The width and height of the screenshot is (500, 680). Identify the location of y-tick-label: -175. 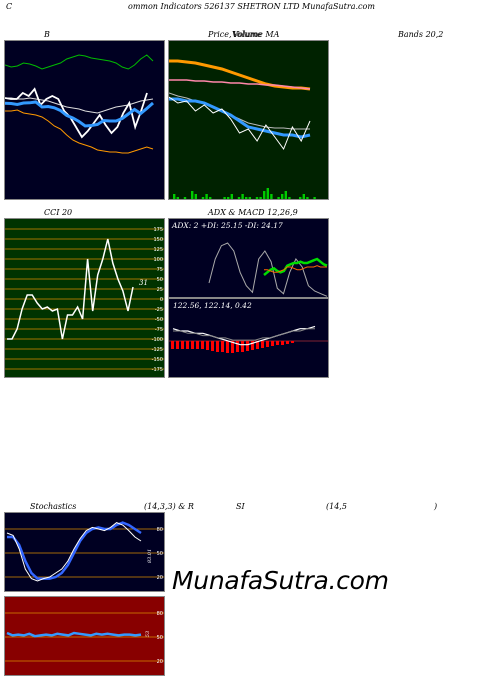
(157, 370).